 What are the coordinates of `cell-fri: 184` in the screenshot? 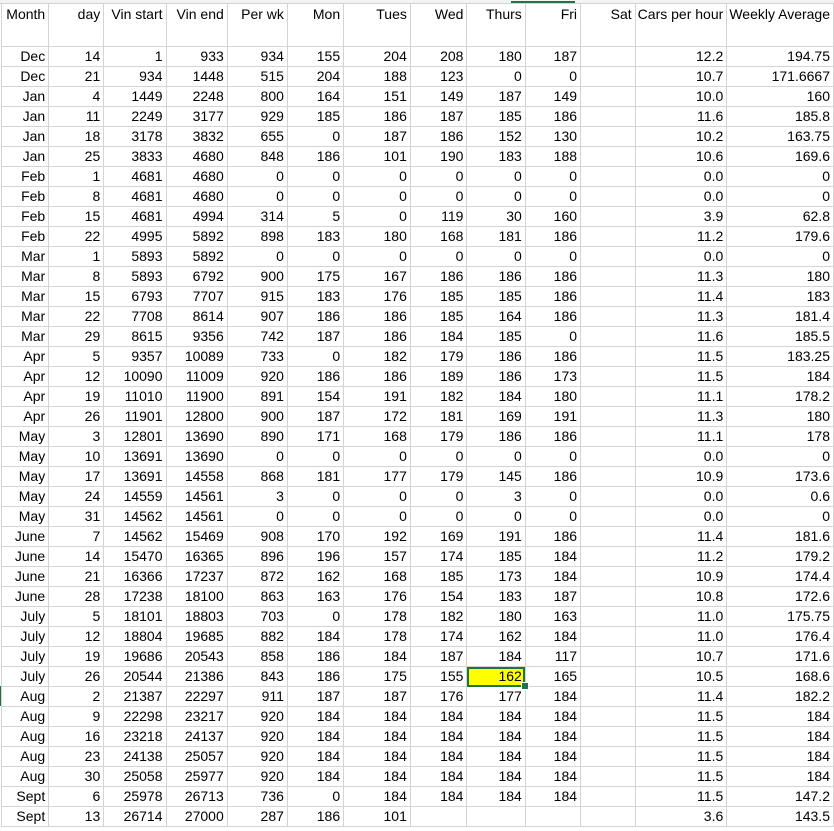 It's located at (553, 796).